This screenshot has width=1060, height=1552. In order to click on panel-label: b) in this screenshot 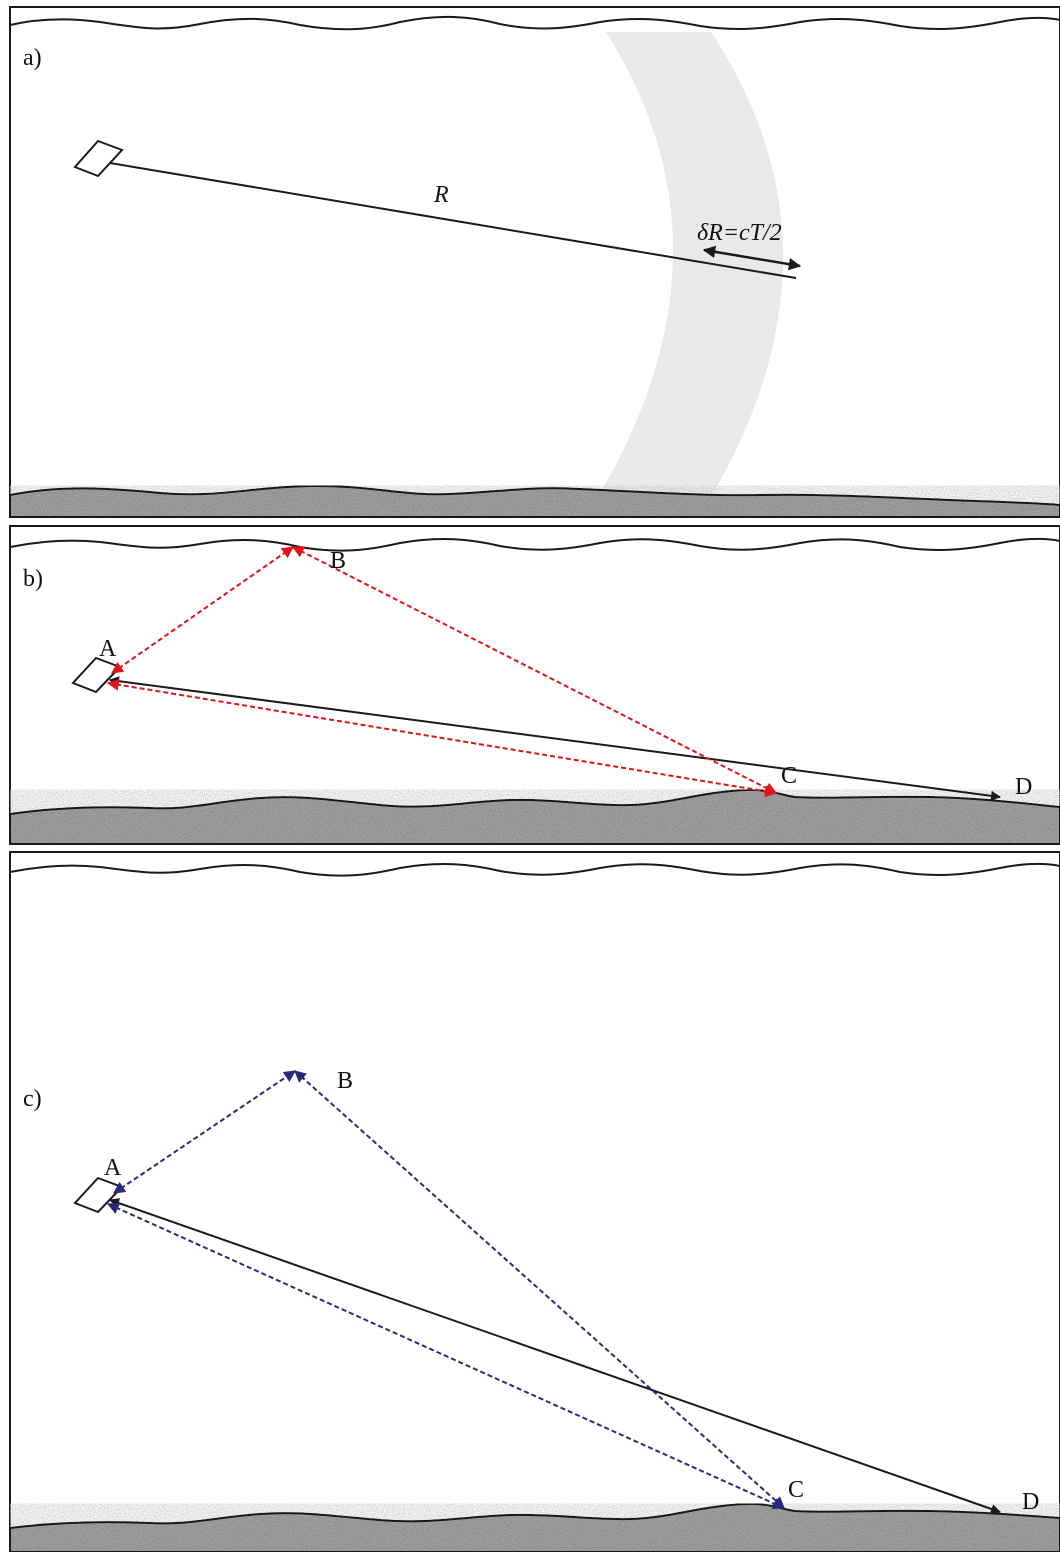, I will do `click(33, 579)`.